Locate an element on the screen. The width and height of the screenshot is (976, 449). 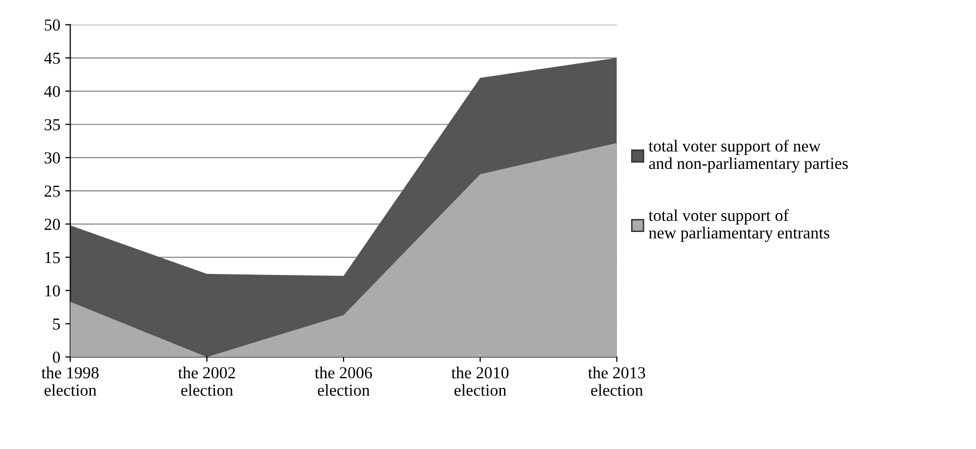
legend-label: total voter support of new and non-parliamentary parties is located at coordinates (748, 156).